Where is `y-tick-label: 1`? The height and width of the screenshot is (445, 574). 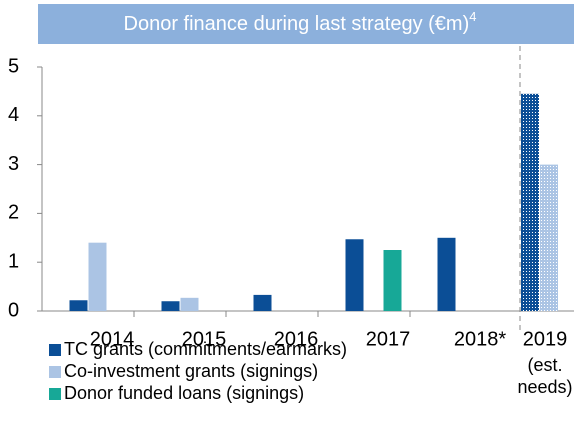
y-tick-label: 1 is located at coordinates (13, 261).